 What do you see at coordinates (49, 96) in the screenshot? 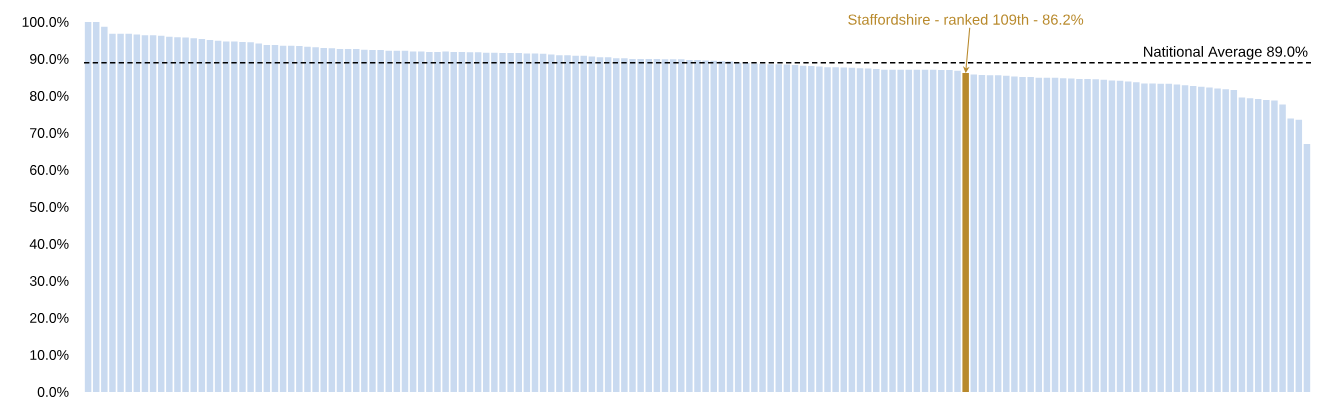
I see `y-tick-label: 80.0%` at bounding box center [49, 96].